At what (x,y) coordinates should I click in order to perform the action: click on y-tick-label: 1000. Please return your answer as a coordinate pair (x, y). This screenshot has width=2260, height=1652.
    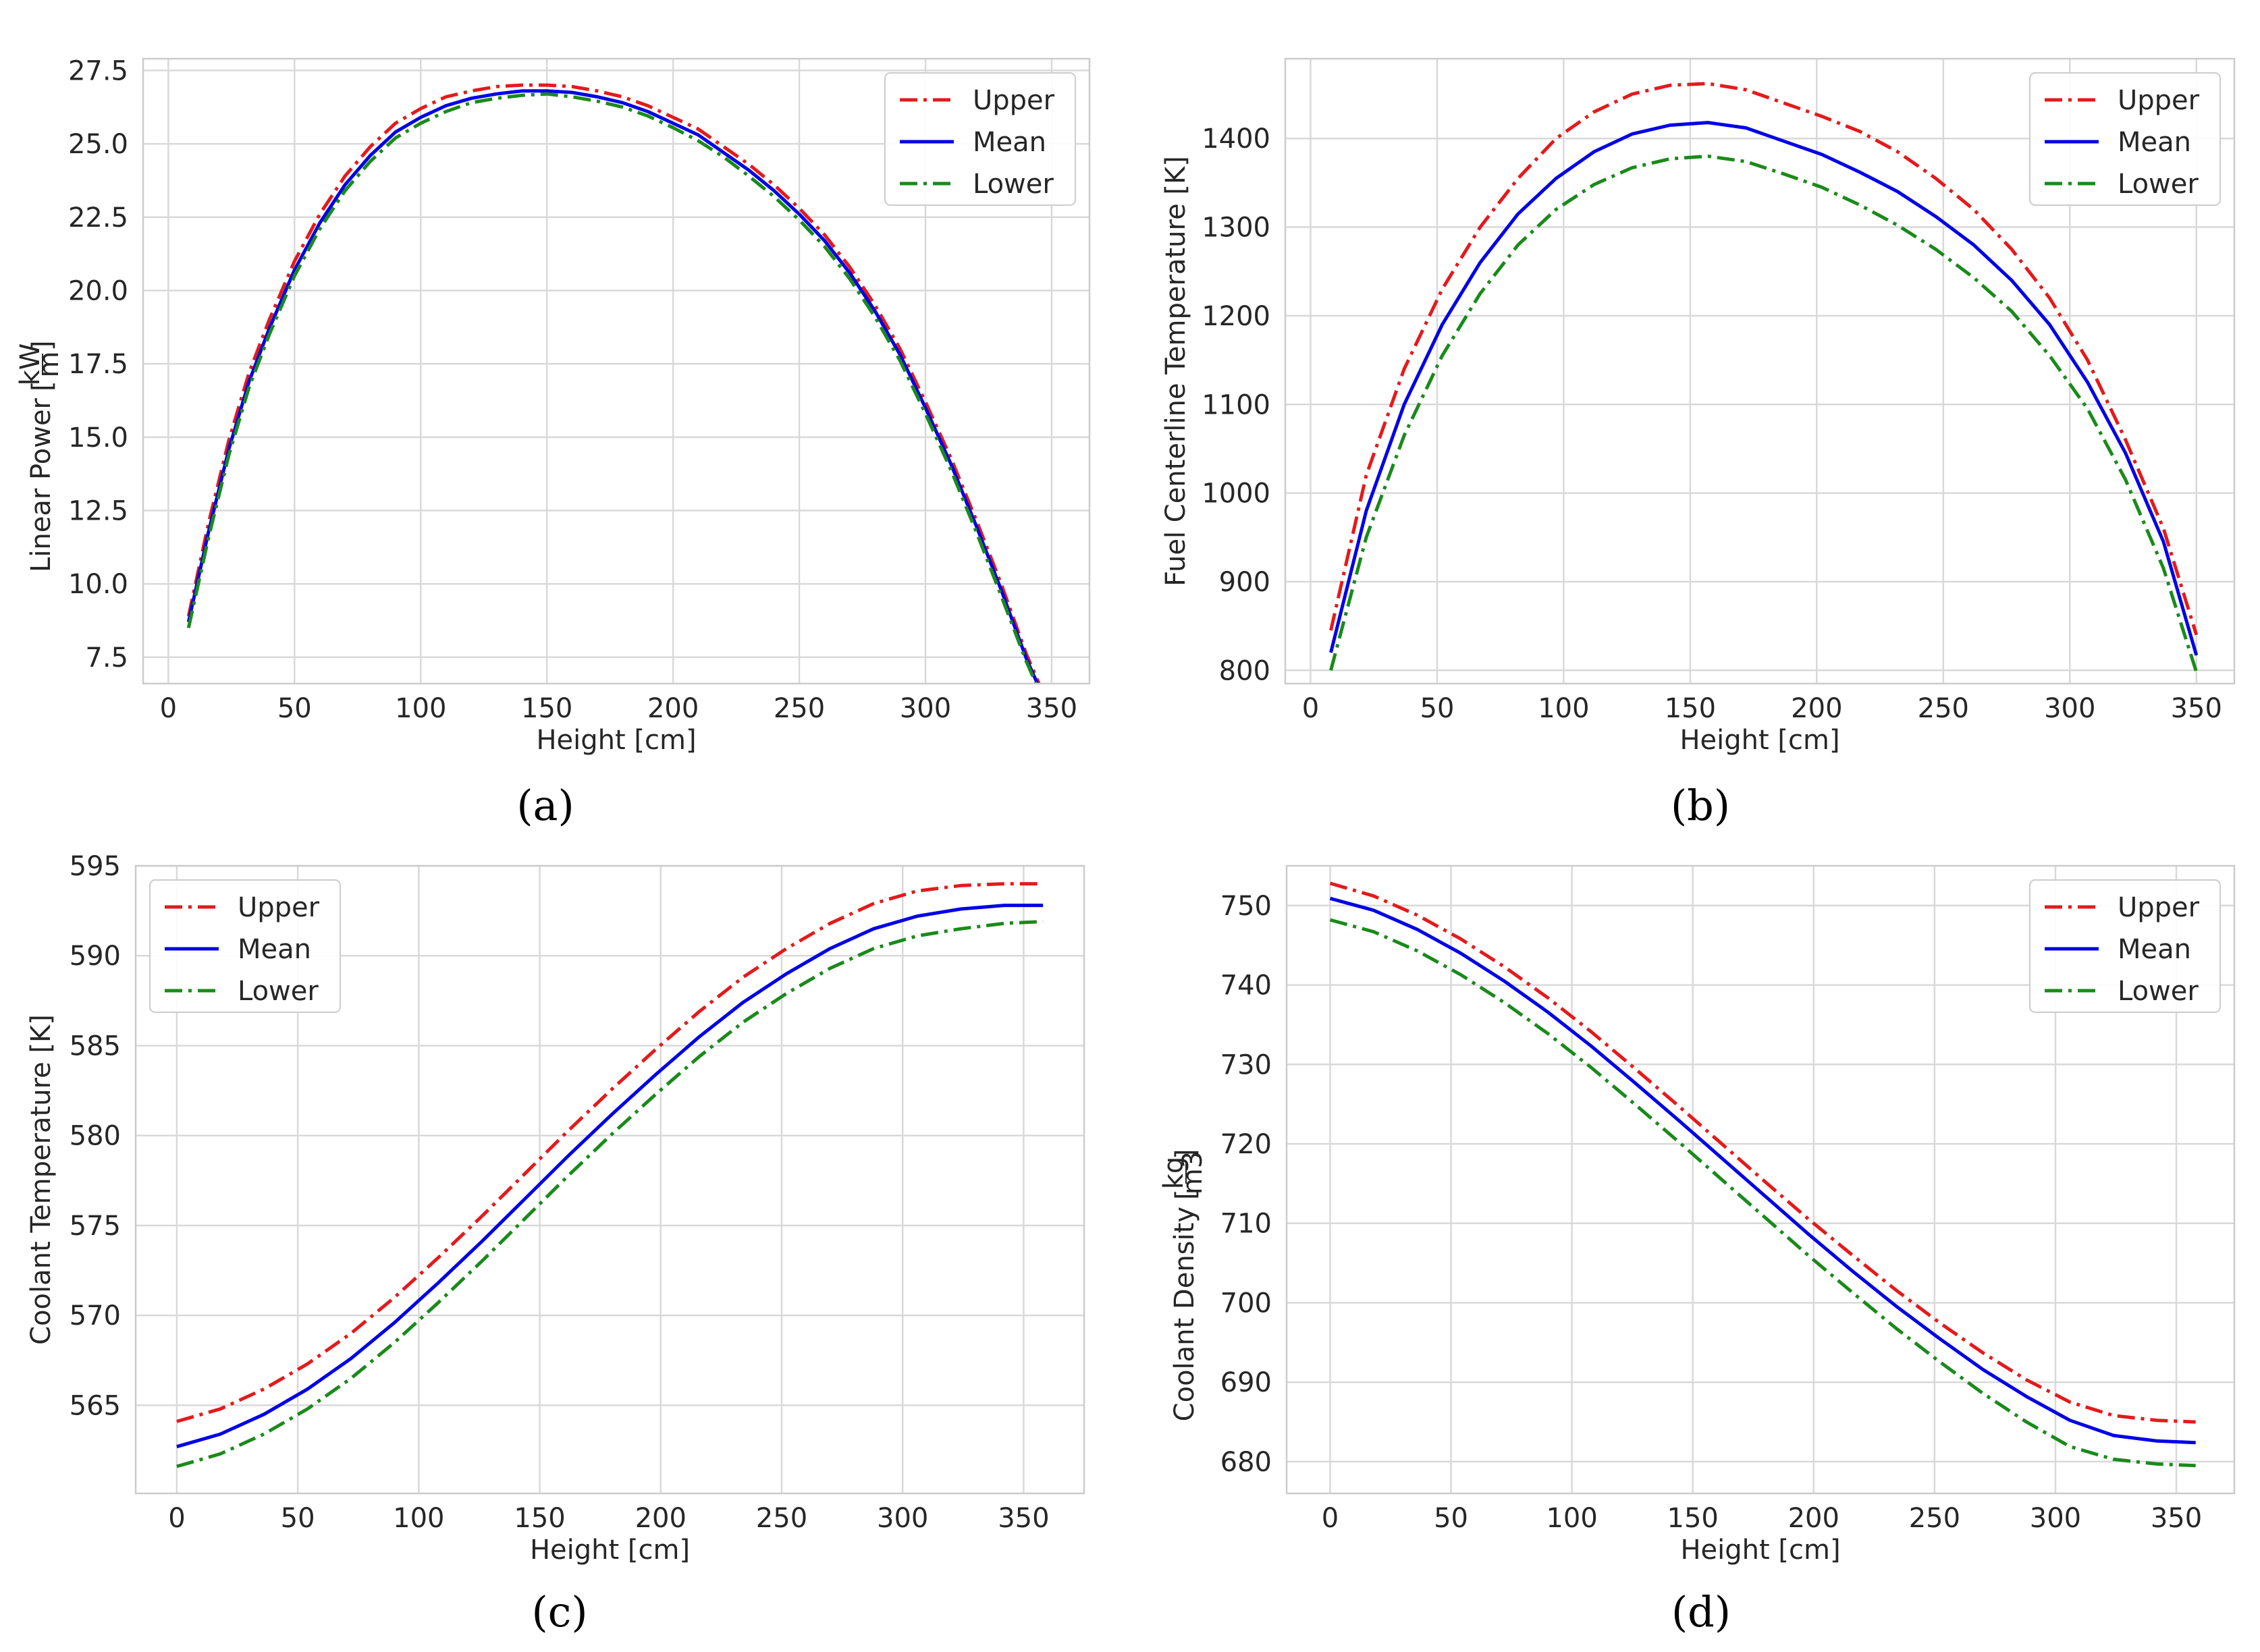
    Looking at the image, I should click on (1236, 494).